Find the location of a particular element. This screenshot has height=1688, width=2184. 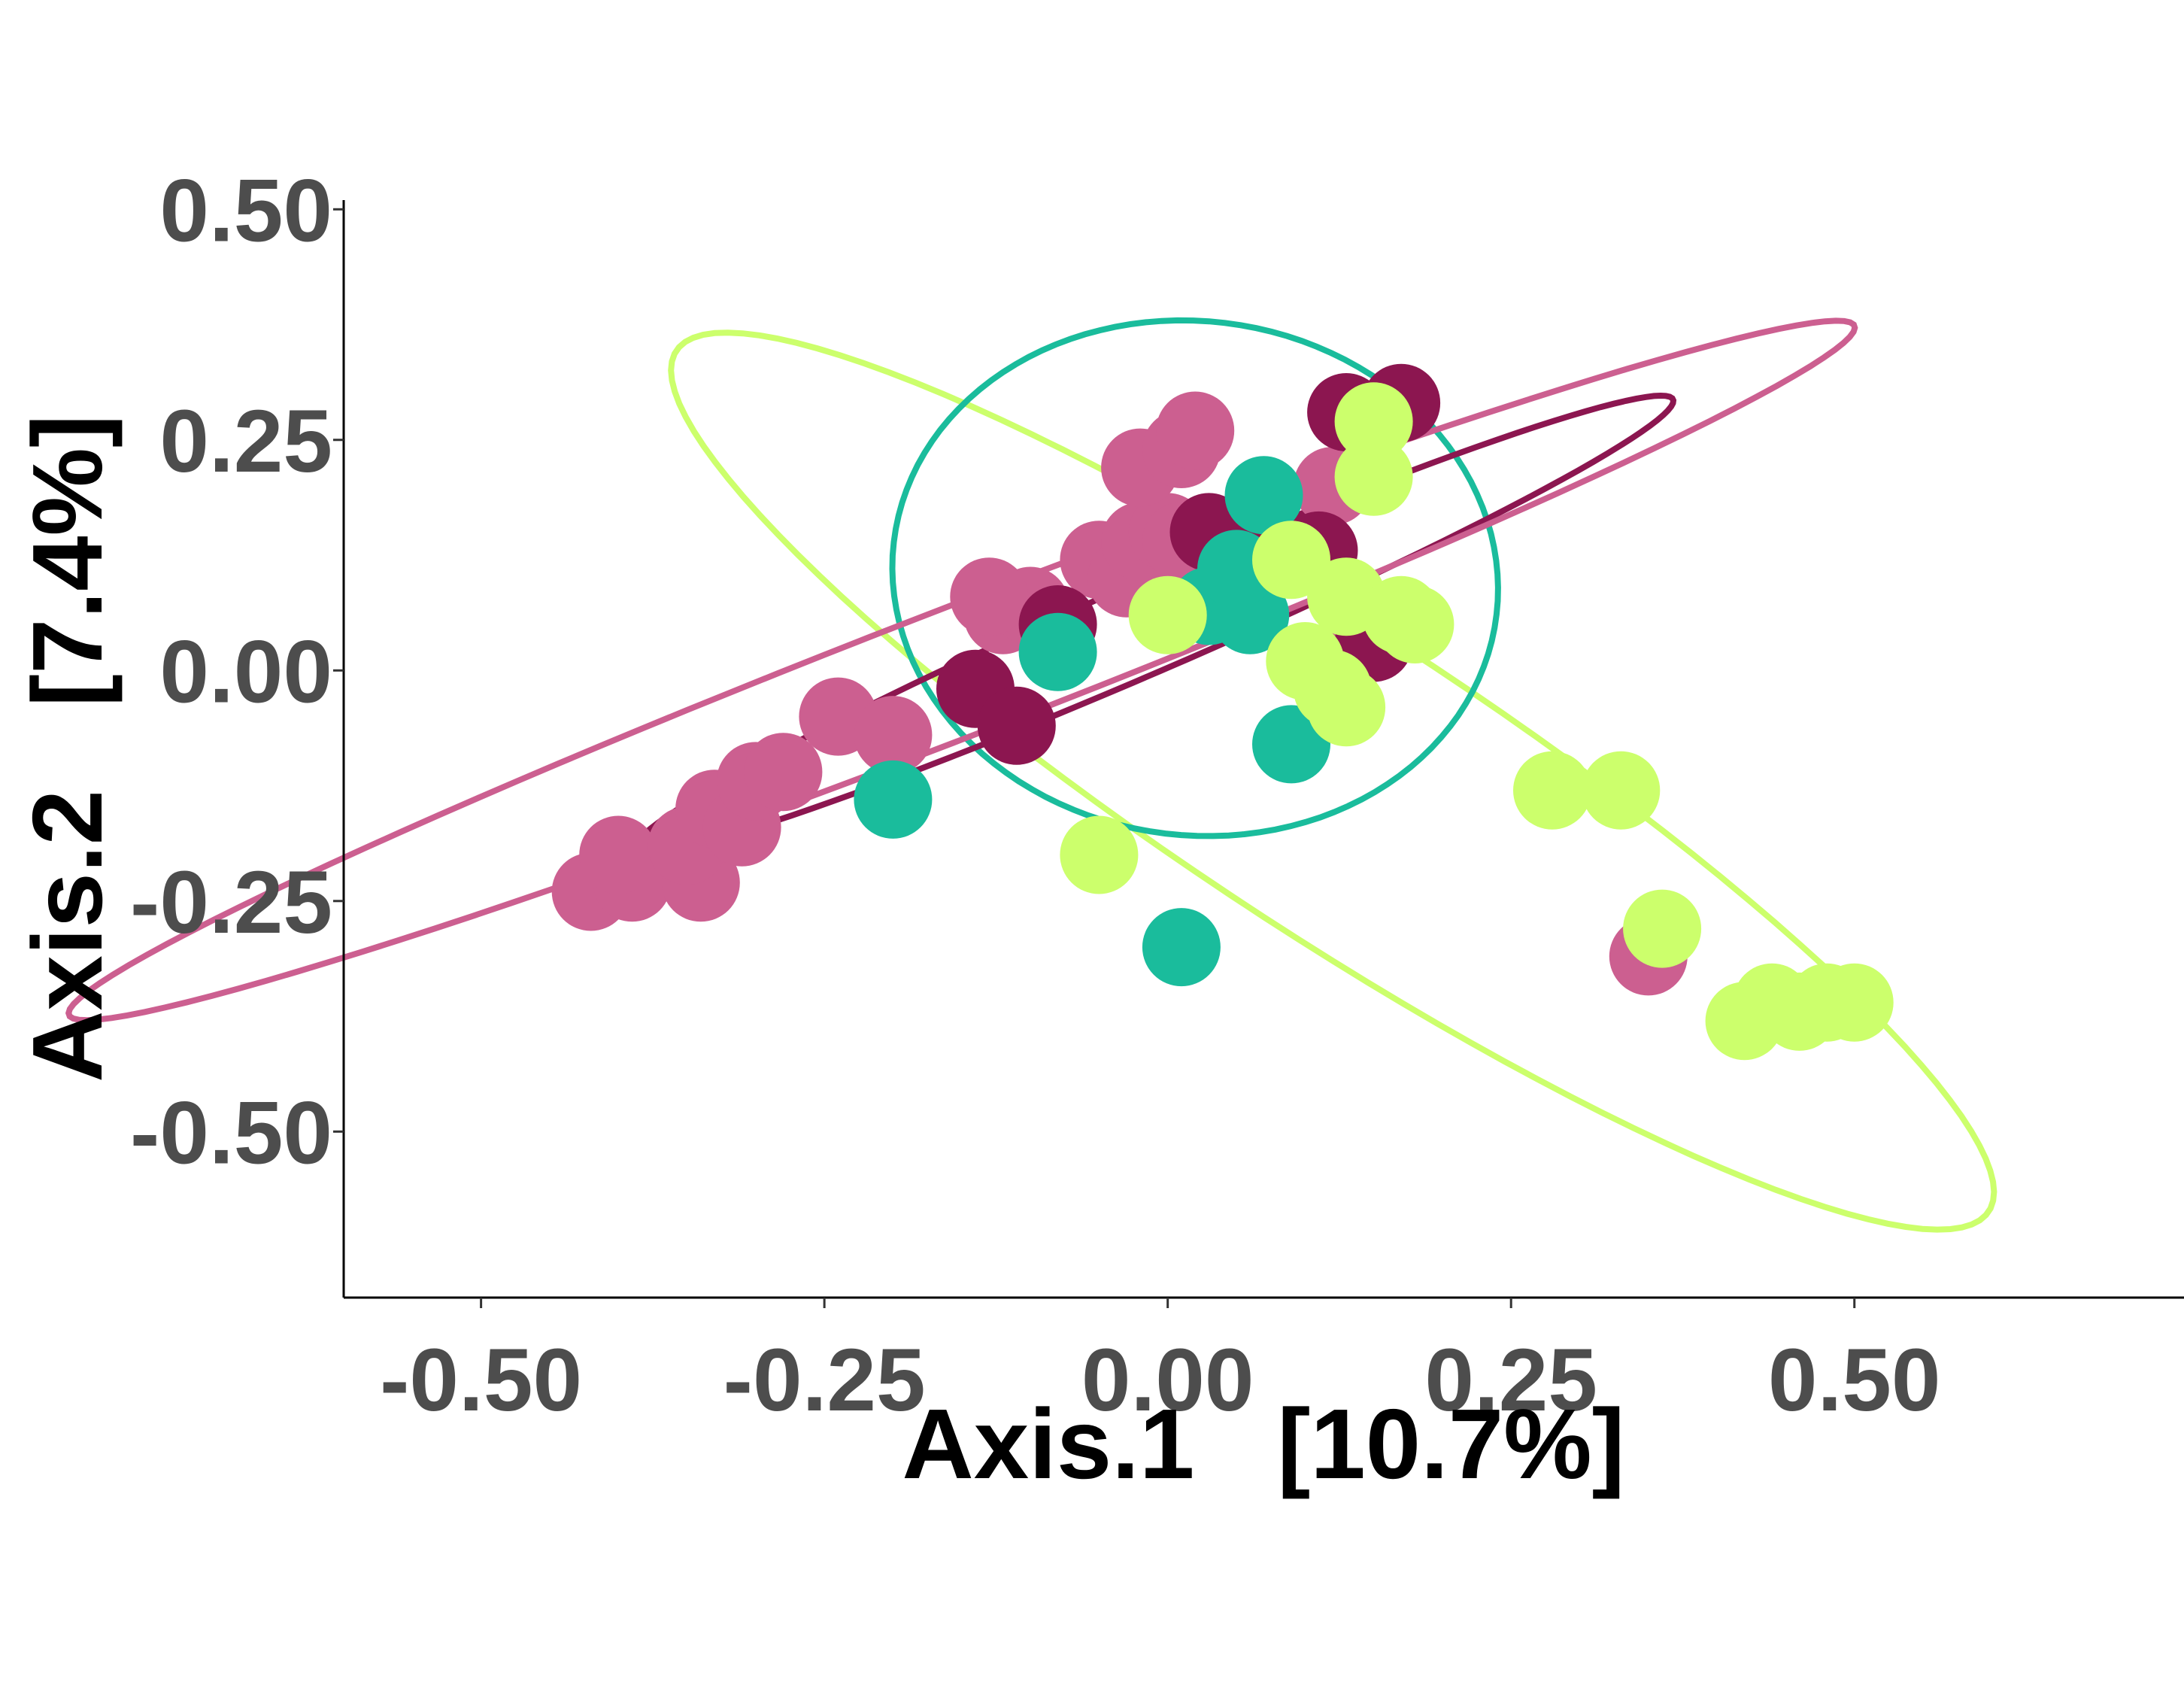

x-axis-ticks: -0.50 -0.25 0.00 0.25 0.50 is located at coordinates (1160, 1364).